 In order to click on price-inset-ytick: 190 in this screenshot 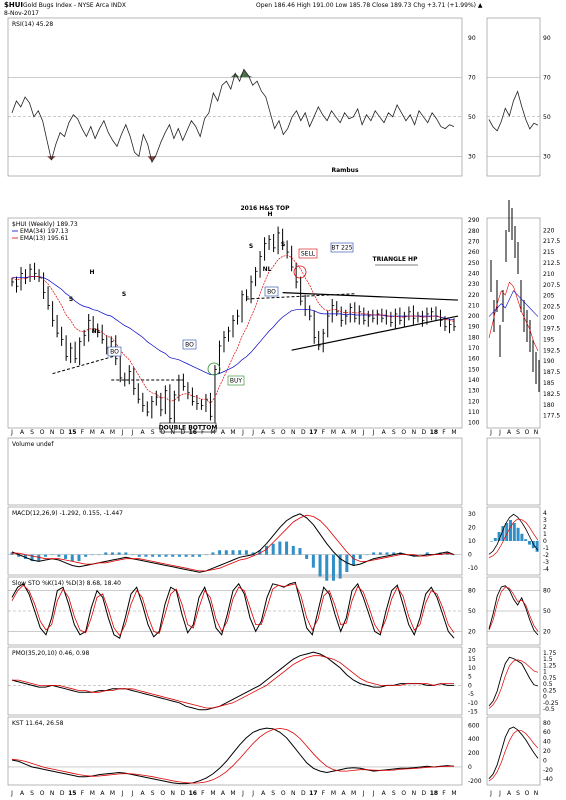, I will do `click(549, 361)`.